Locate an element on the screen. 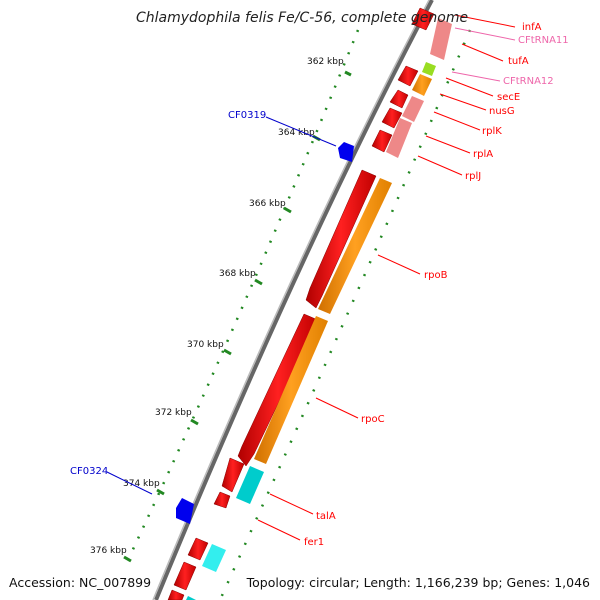 This screenshot has height=600, width=600. label-nusG: nusG is located at coordinates (502, 111).